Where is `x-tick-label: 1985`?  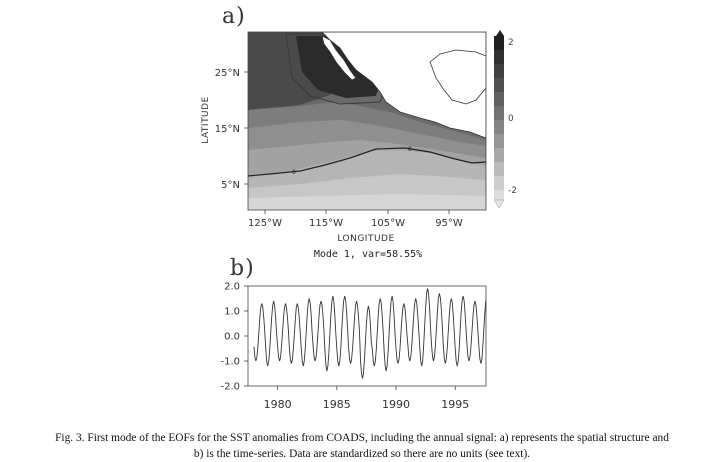 x-tick-label: 1985 is located at coordinates (337, 404).